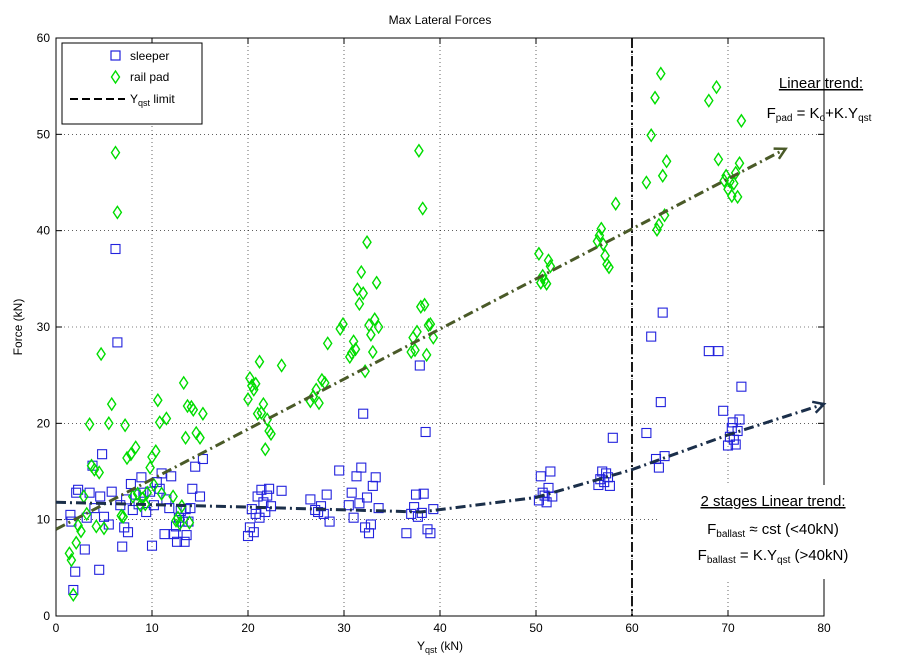 Image resolution: width=897 pixels, height=659 pixels. What do you see at coordinates (44, 520) in the screenshot?
I see `y-tick-label: 10` at bounding box center [44, 520].